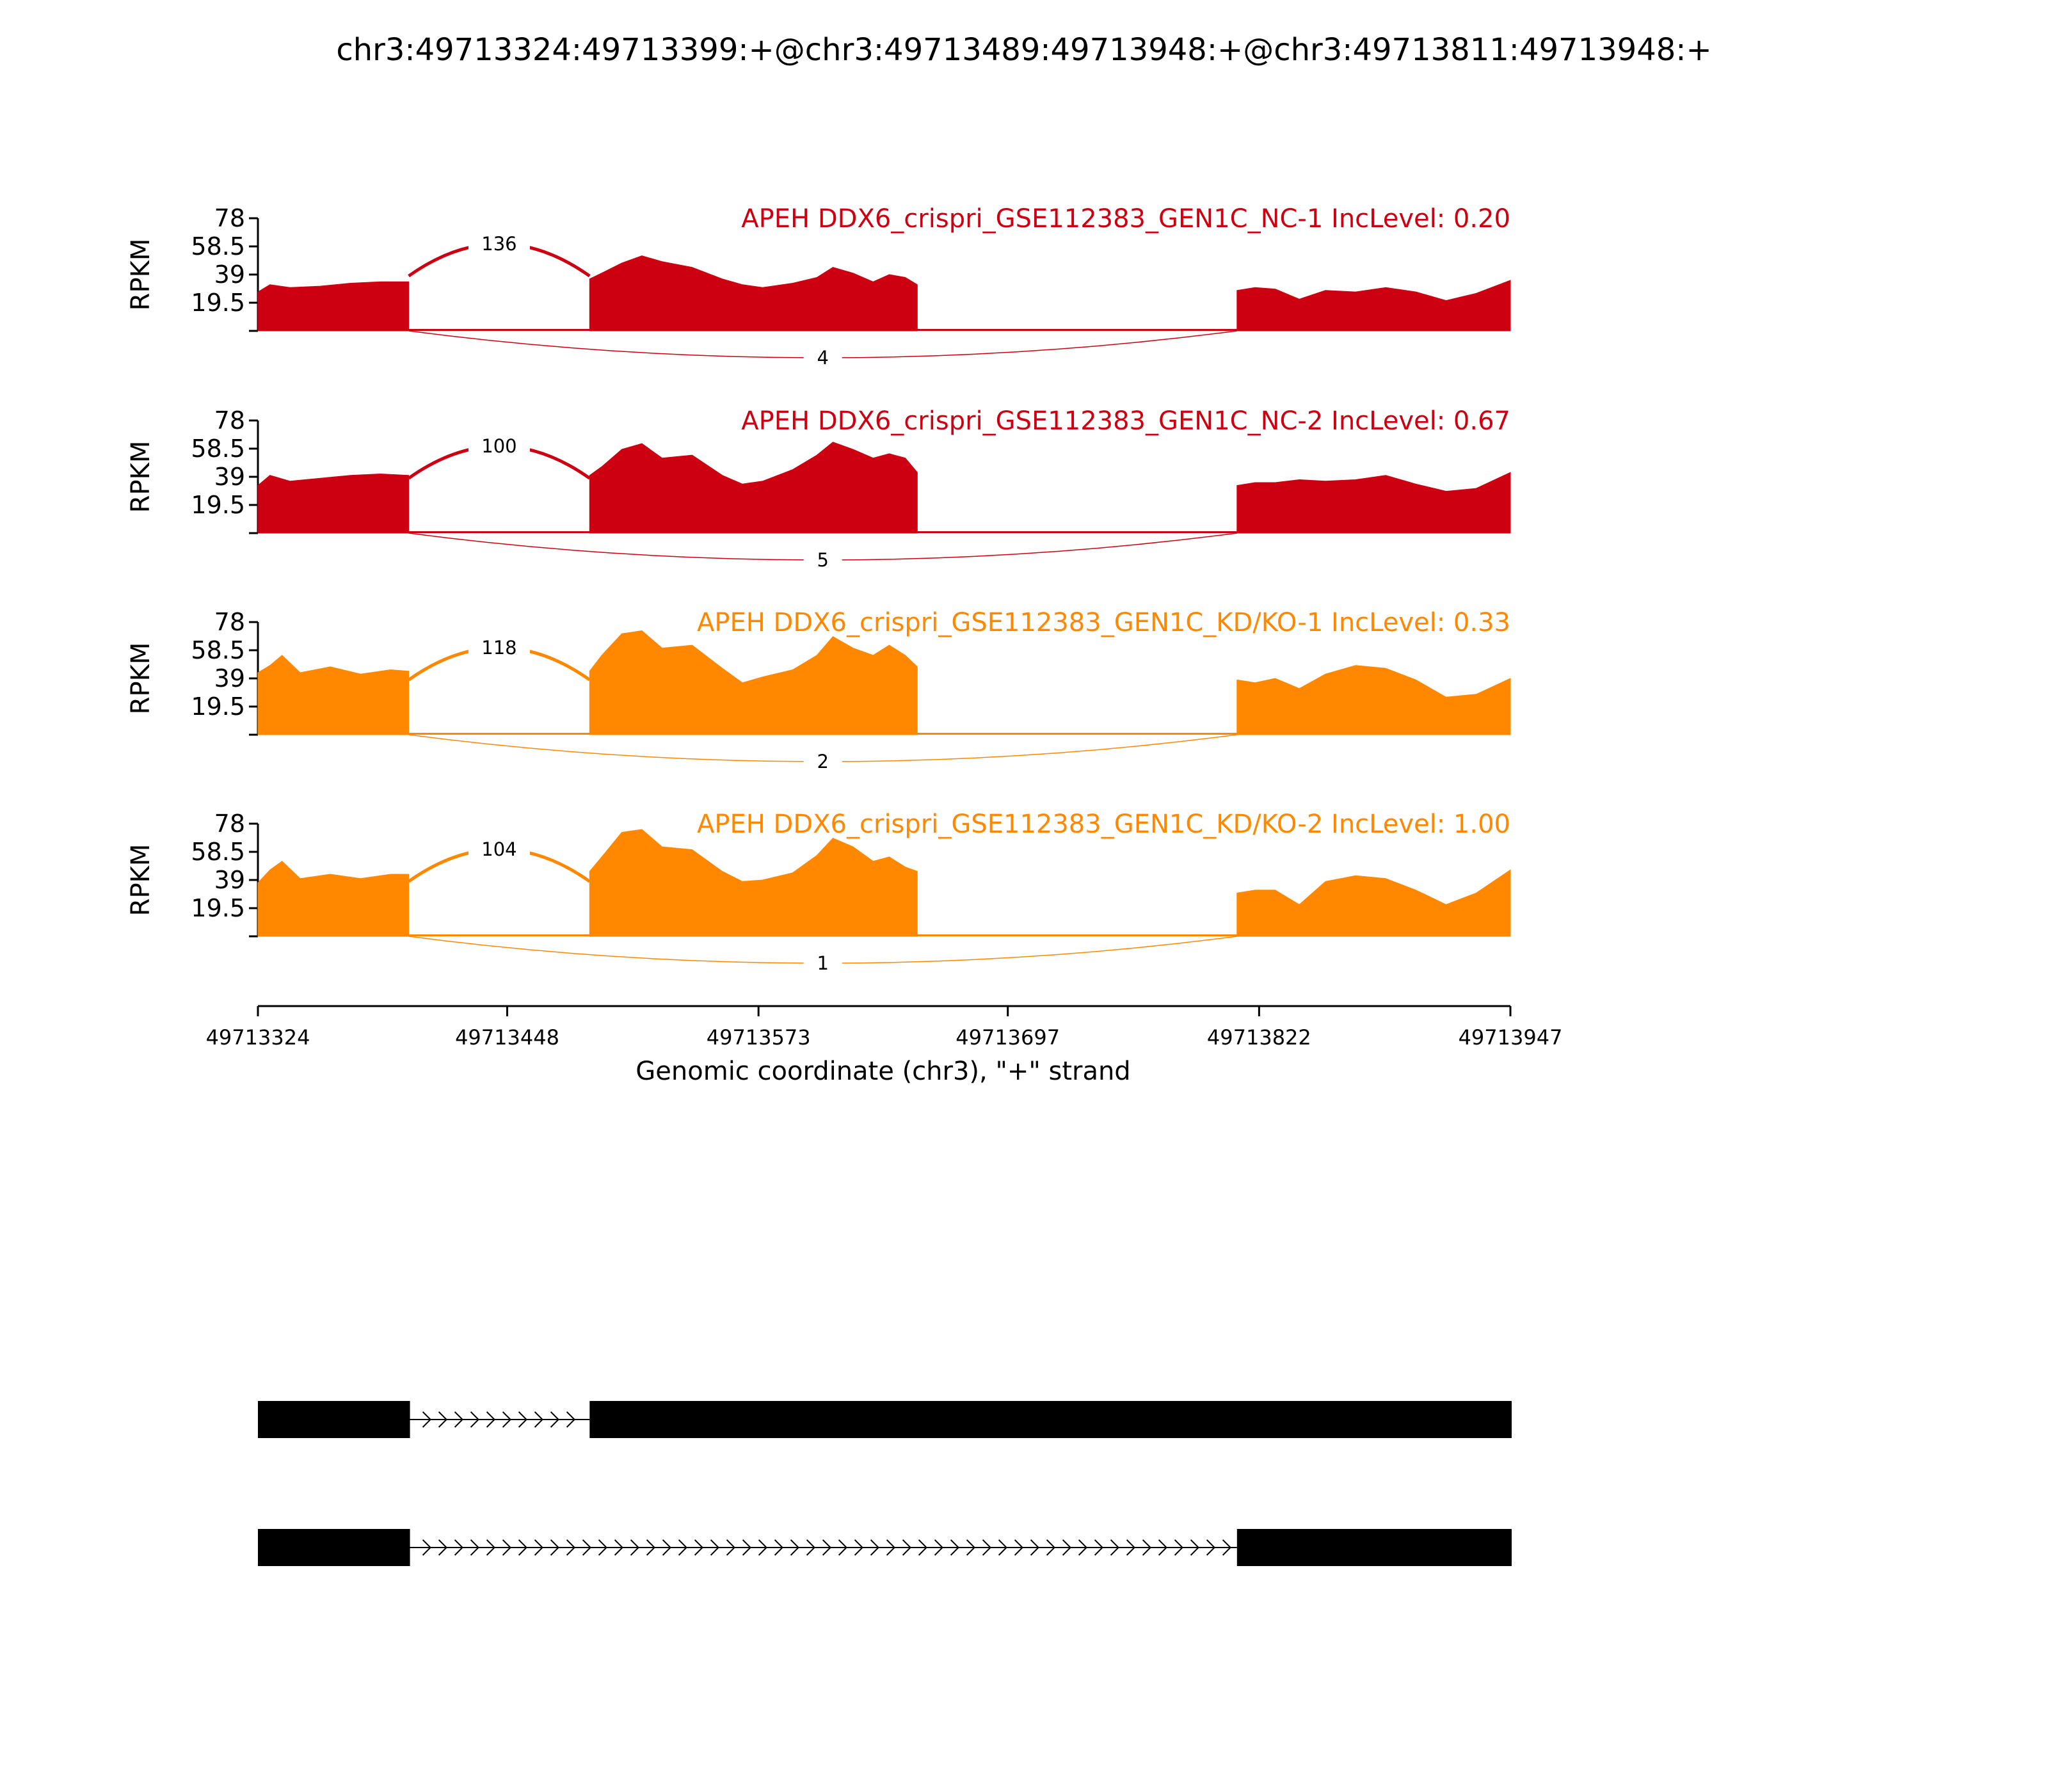 The image size is (2048, 1792). Describe the element at coordinates (759, 1037) in the screenshot. I see `x-tick-label: 49713573` at that location.